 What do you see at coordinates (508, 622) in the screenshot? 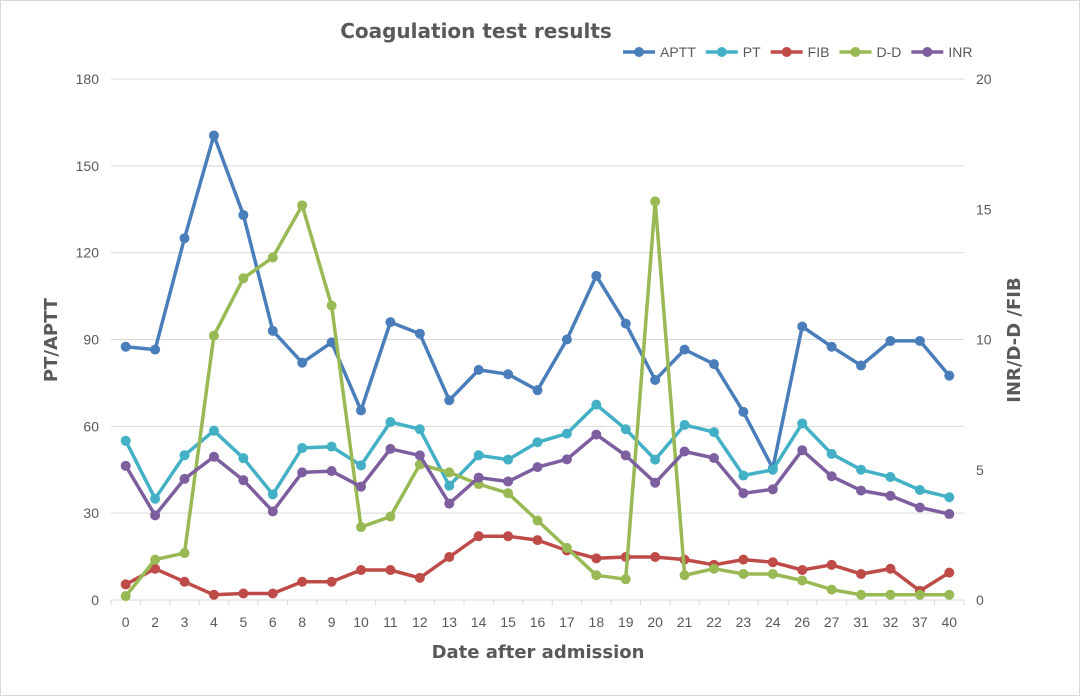
I see `x-tick-label: 15` at bounding box center [508, 622].